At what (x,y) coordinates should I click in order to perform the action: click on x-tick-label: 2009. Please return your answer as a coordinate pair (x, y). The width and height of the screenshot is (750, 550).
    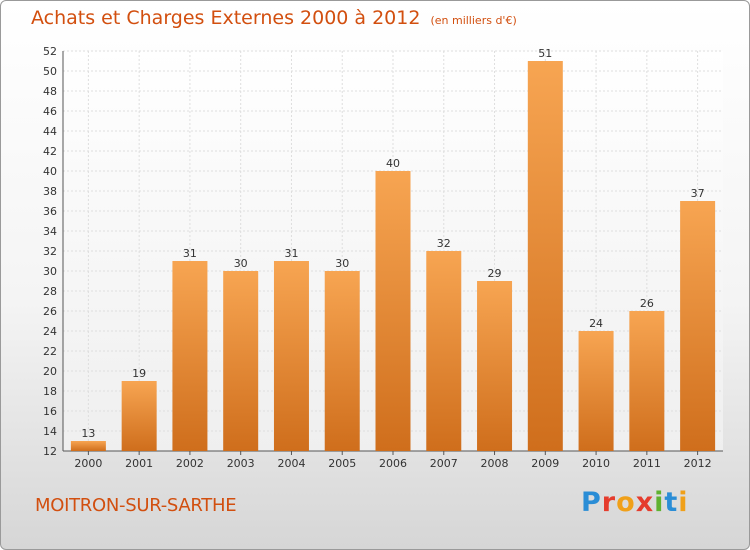
    Looking at the image, I should click on (545, 463).